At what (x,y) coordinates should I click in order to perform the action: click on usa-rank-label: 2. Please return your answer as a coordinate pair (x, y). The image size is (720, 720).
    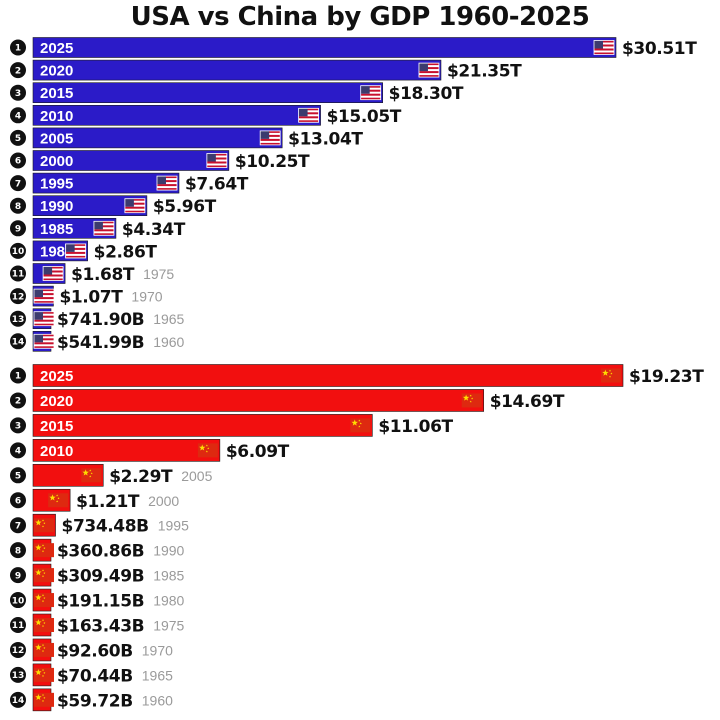
    Looking at the image, I should click on (18, 71).